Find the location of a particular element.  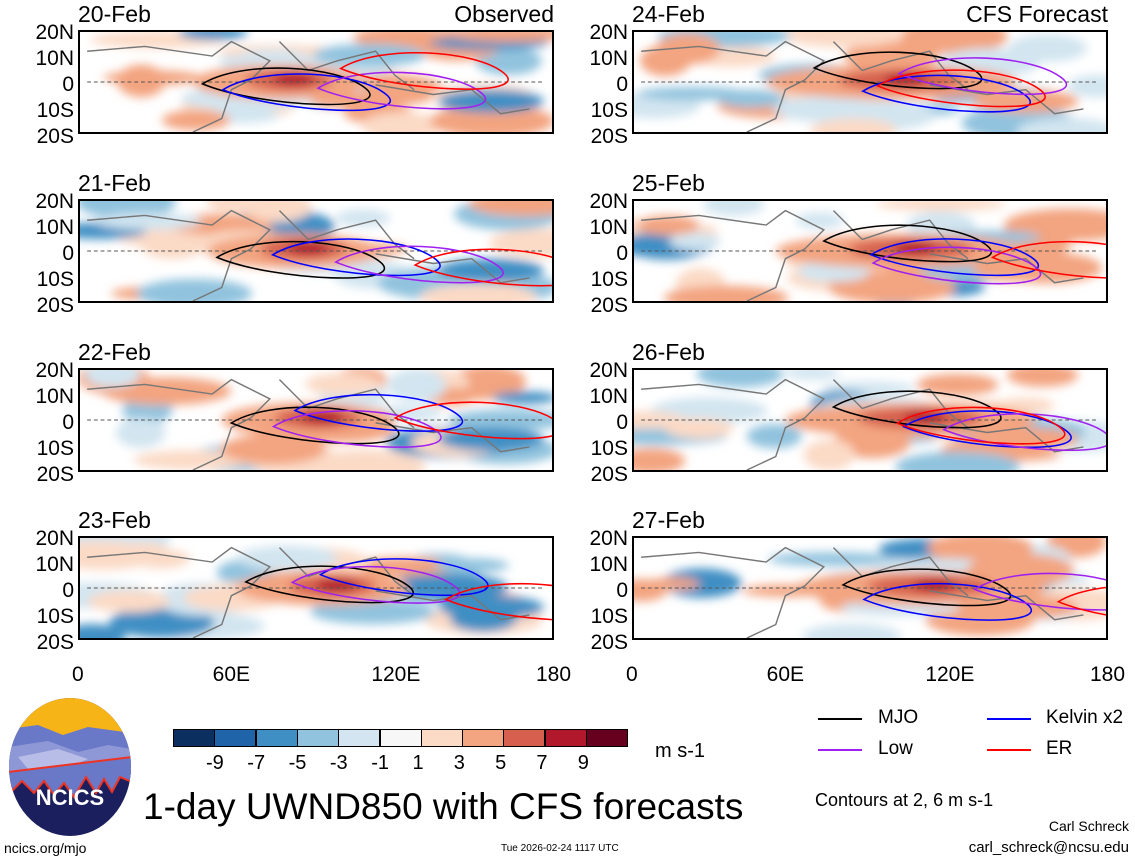

lon-tick-label: 180 is located at coordinates (554, 674).